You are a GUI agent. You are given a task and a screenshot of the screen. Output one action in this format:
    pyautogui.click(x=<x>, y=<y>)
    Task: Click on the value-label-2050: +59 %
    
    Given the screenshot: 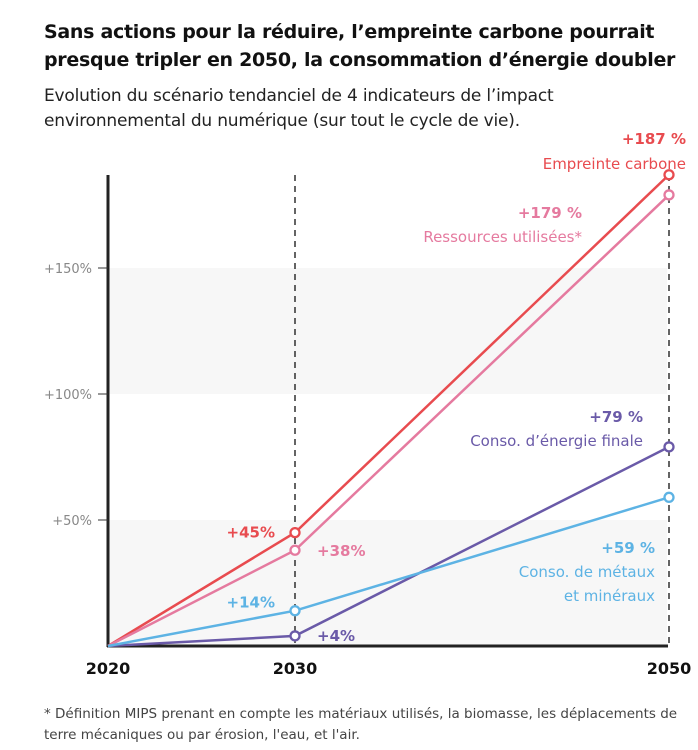 What is the action you would take?
    pyautogui.click(x=628, y=548)
    